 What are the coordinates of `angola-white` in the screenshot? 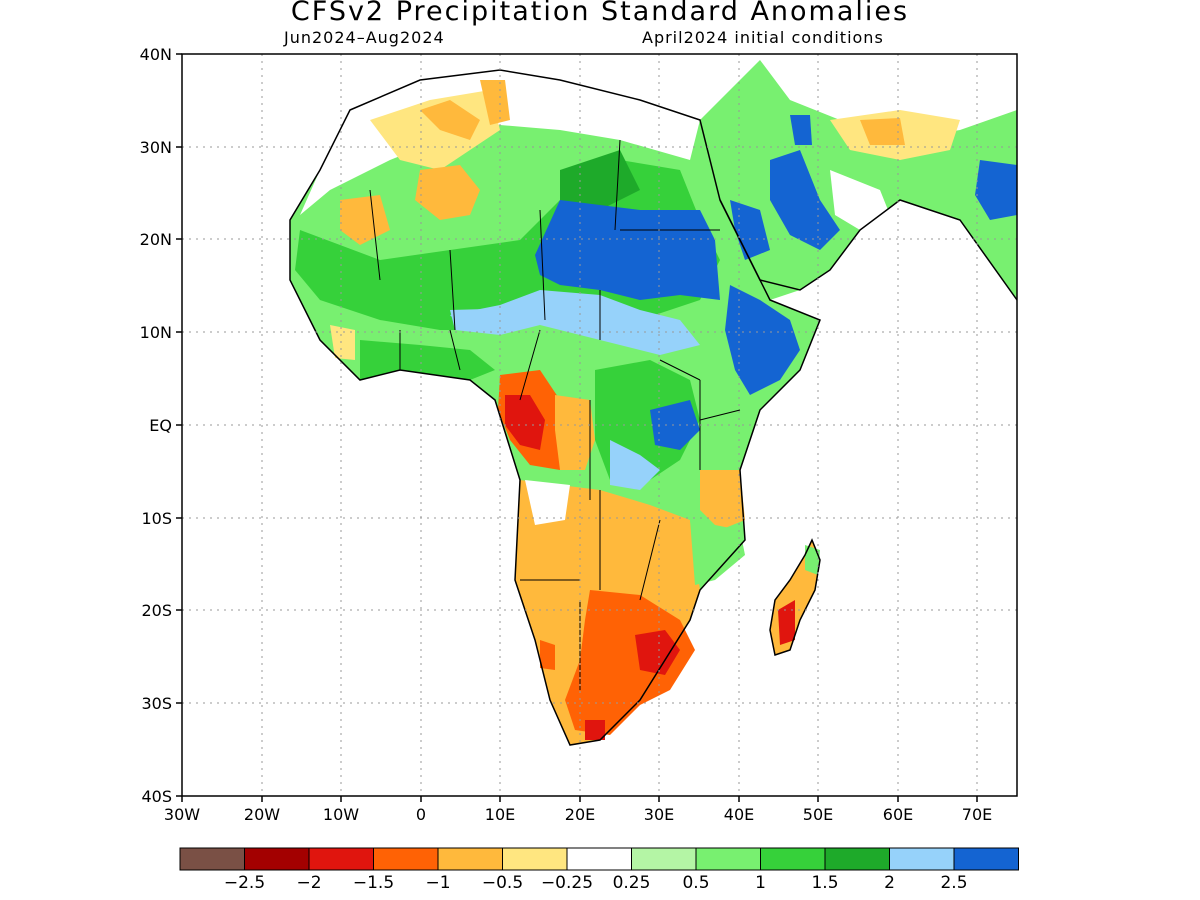 It's located at (547, 502).